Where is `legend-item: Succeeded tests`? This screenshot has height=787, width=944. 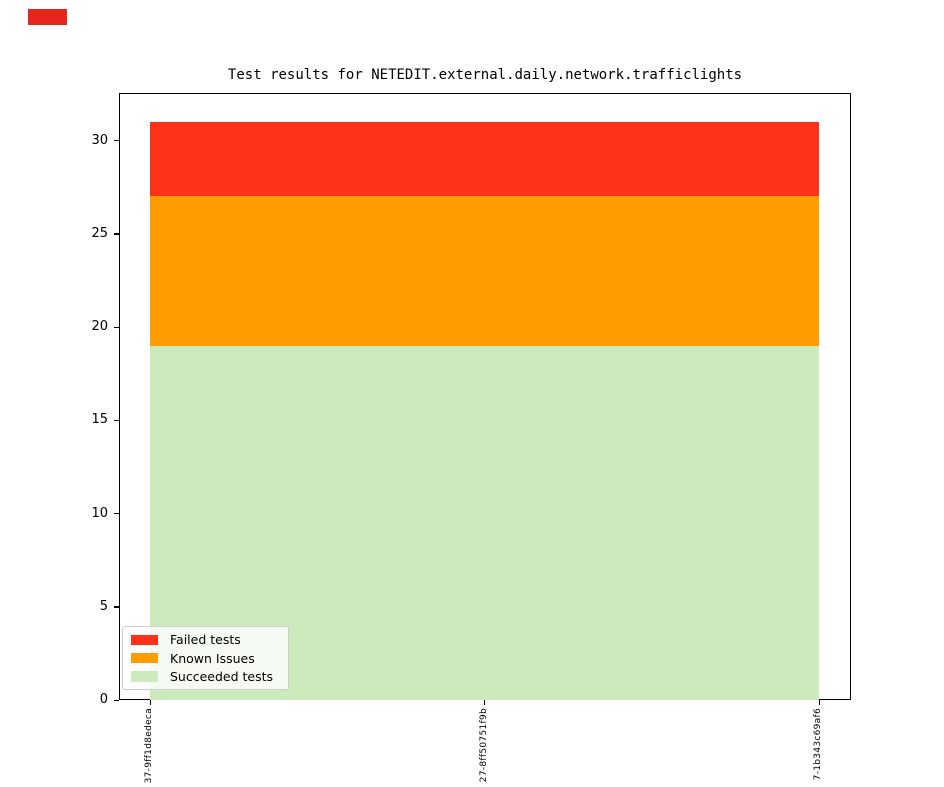
legend-item: Succeeded tests is located at coordinates (205, 676).